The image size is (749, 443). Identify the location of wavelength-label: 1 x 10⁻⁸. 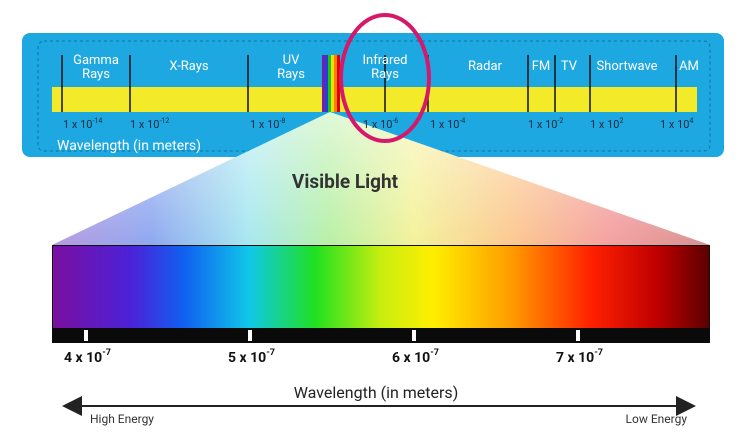
(267, 124).